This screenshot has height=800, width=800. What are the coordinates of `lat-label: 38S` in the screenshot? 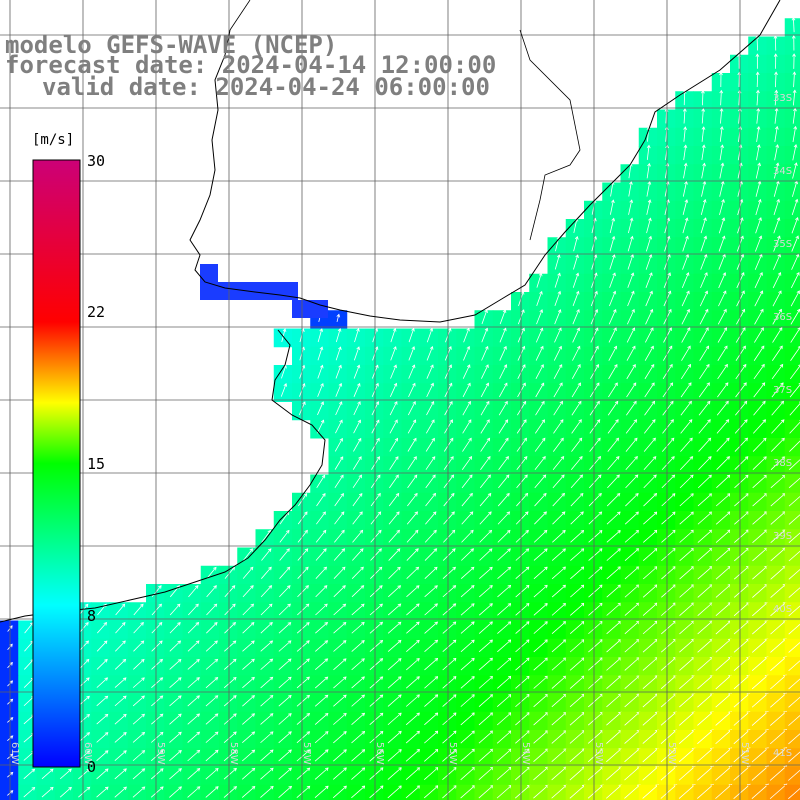 It's located at (783, 463).